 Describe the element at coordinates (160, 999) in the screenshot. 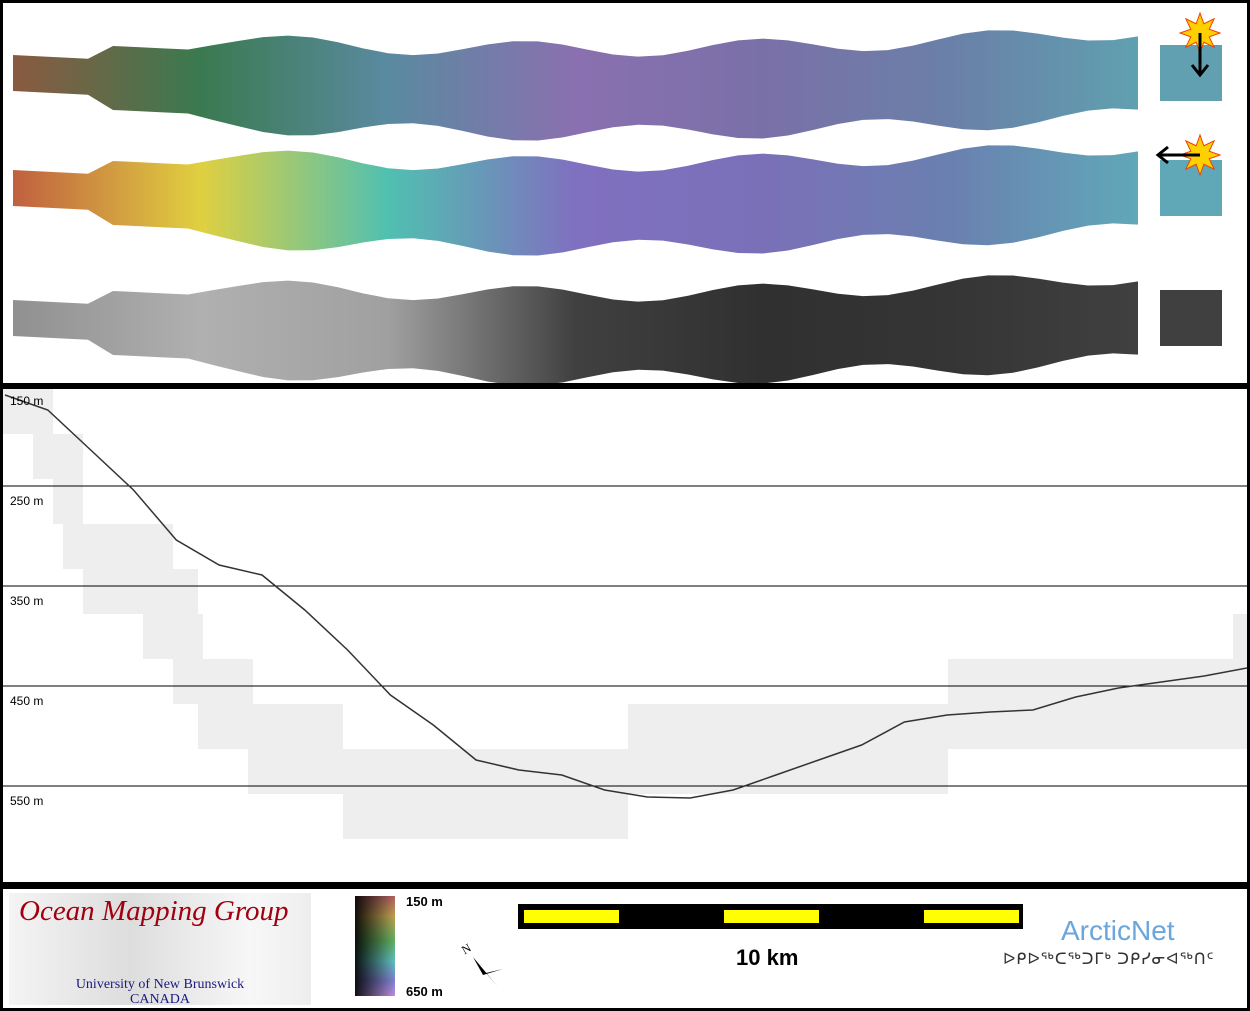

I see `logo-country: CANADA` at that location.